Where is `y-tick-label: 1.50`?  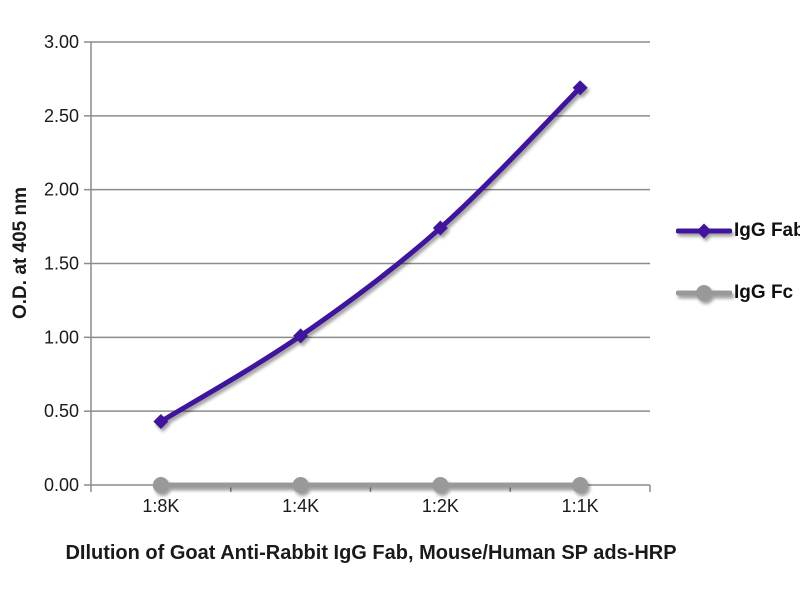 y-tick-label: 1.50 is located at coordinates (61, 264).